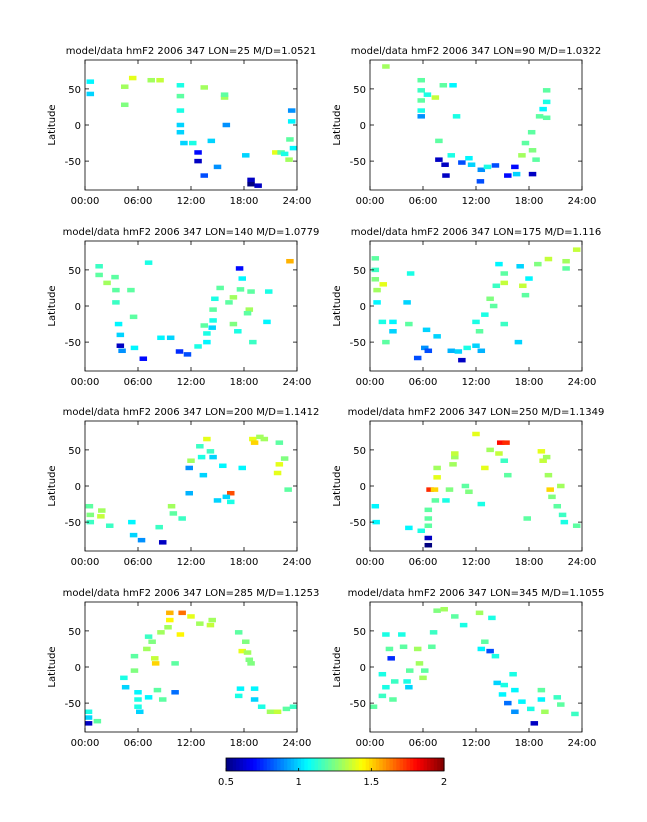  I want to click on plot-frame, so click(476, 125).